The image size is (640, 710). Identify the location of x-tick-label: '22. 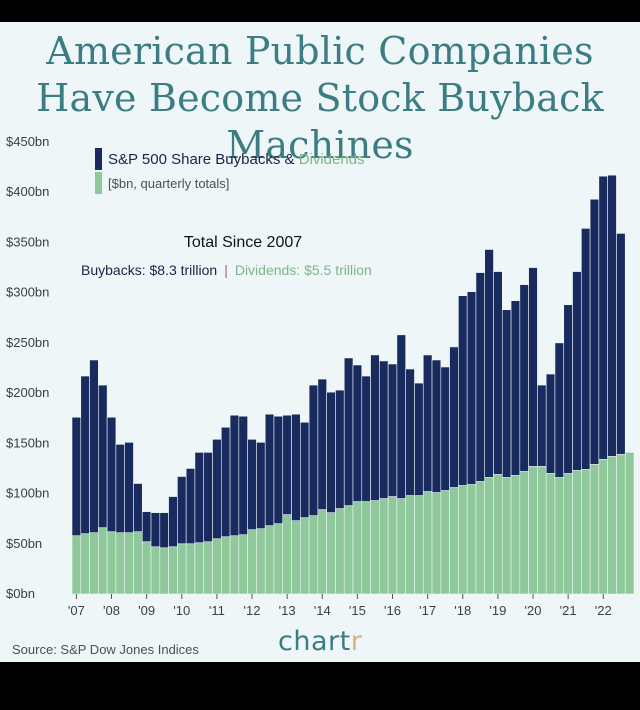
(603, 610).